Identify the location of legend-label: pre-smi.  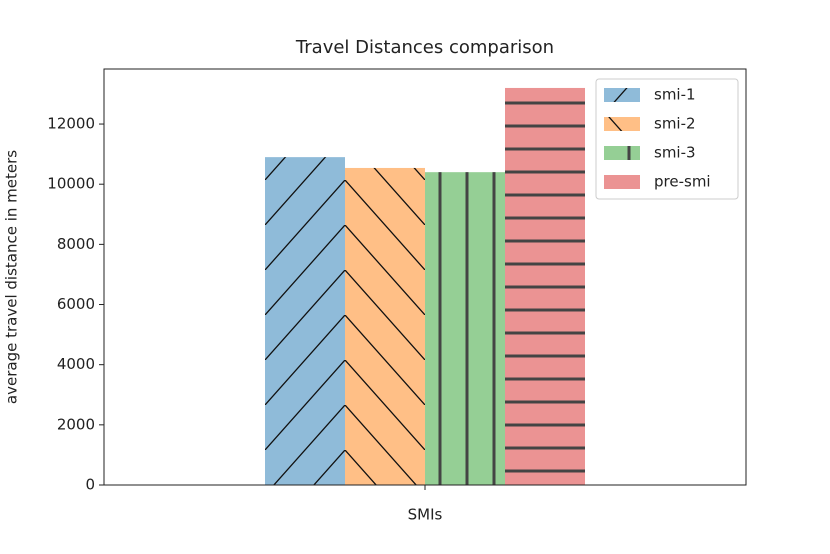
(682, 182).